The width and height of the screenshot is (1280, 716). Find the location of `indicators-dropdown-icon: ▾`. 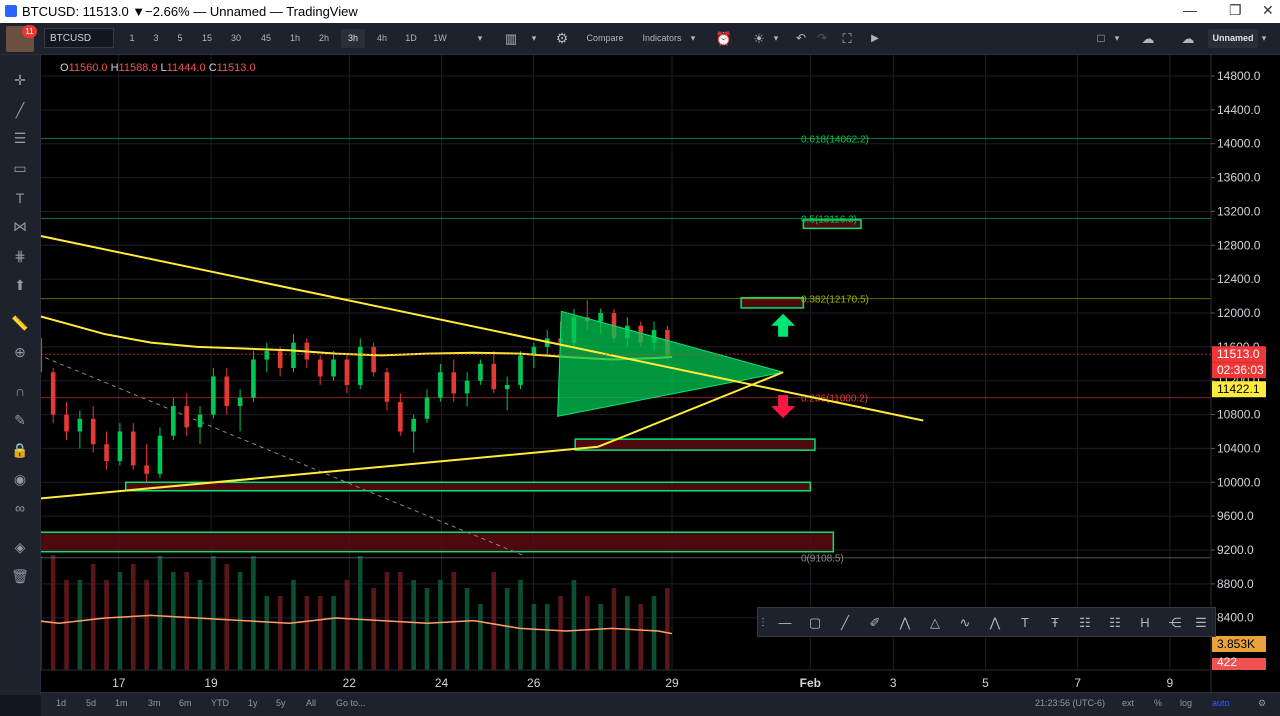

indicators-dropdown-icon: ▾ is located at coordinates (693, 38).